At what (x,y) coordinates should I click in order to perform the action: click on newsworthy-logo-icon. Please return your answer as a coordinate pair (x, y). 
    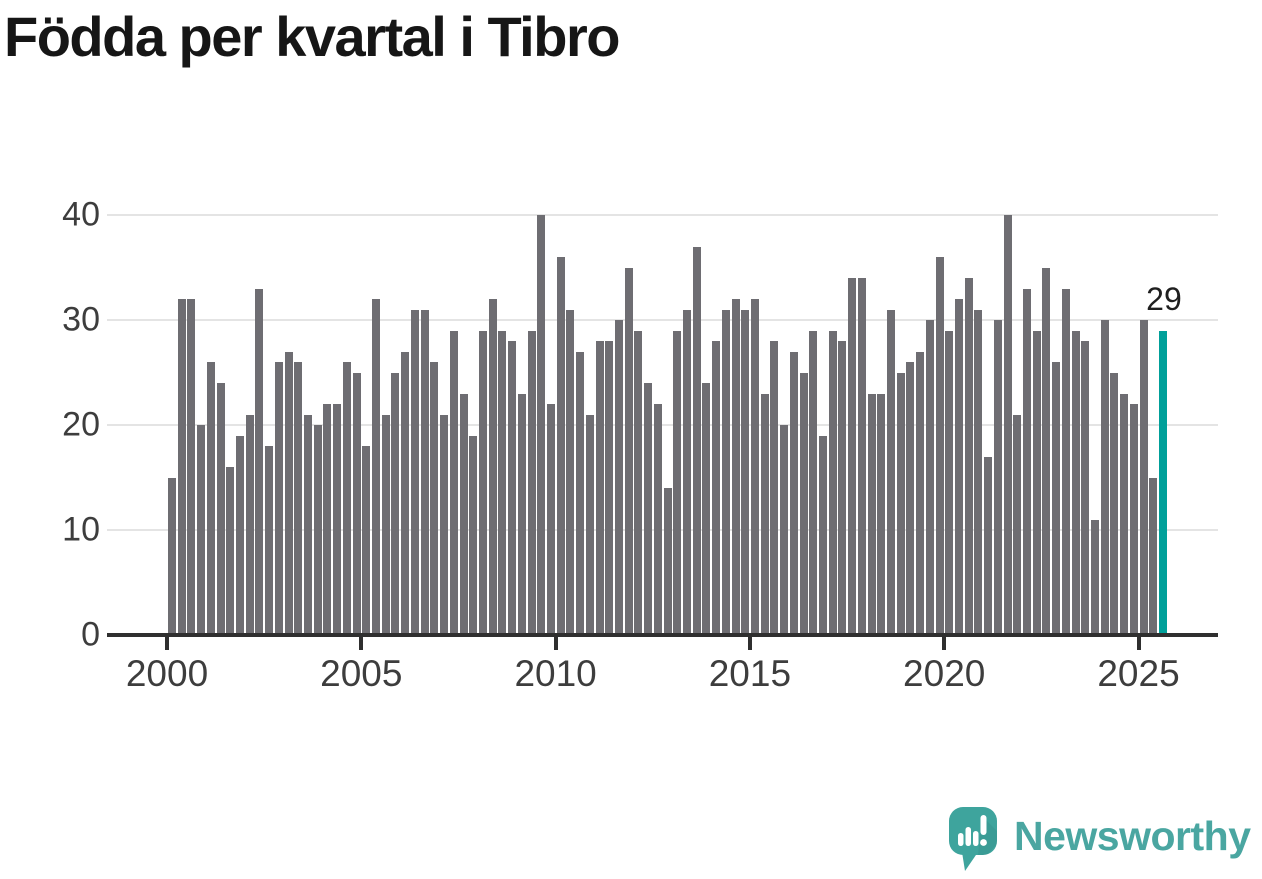
    Looking at the image, I should click on (973, 839).